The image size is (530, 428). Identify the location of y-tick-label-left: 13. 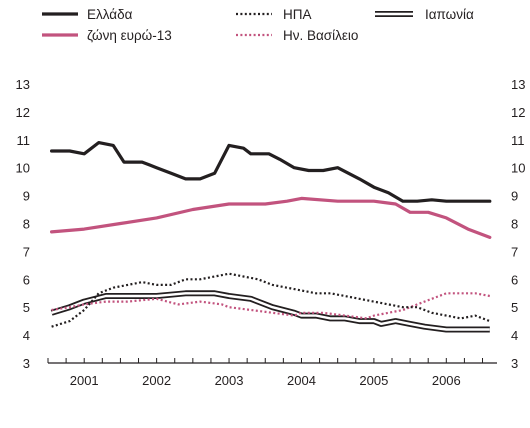
(23, 84).